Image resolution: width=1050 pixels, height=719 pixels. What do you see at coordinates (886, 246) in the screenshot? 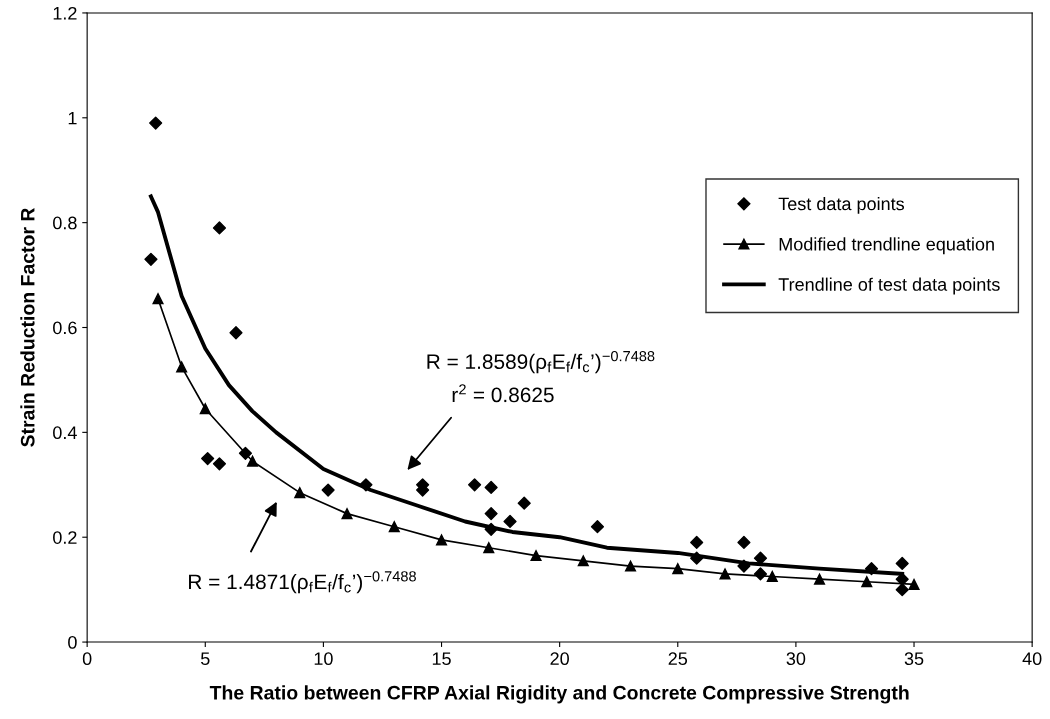
I see `legend-label: Modified trendline equation` at bounding box center [886, 246].